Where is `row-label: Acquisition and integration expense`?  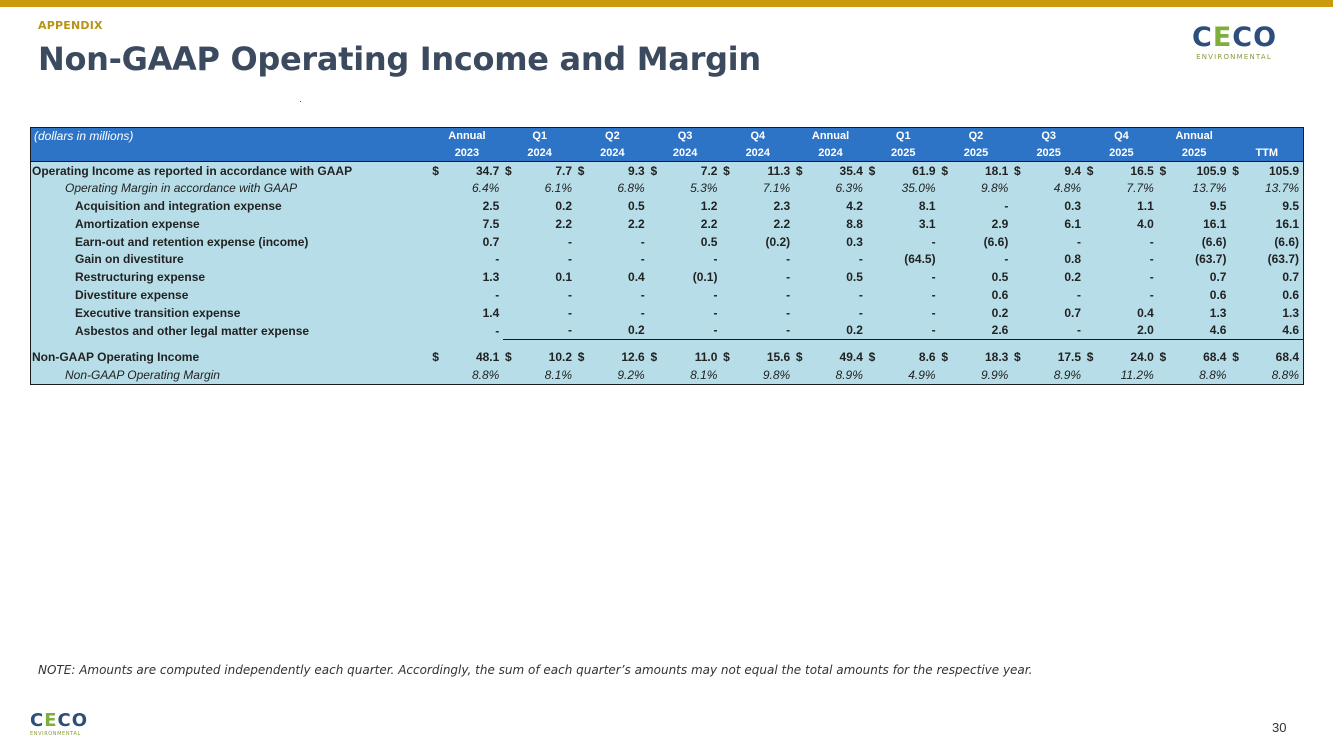
row-label: Acquisition and integration expense is located at coordinates (178, 205).